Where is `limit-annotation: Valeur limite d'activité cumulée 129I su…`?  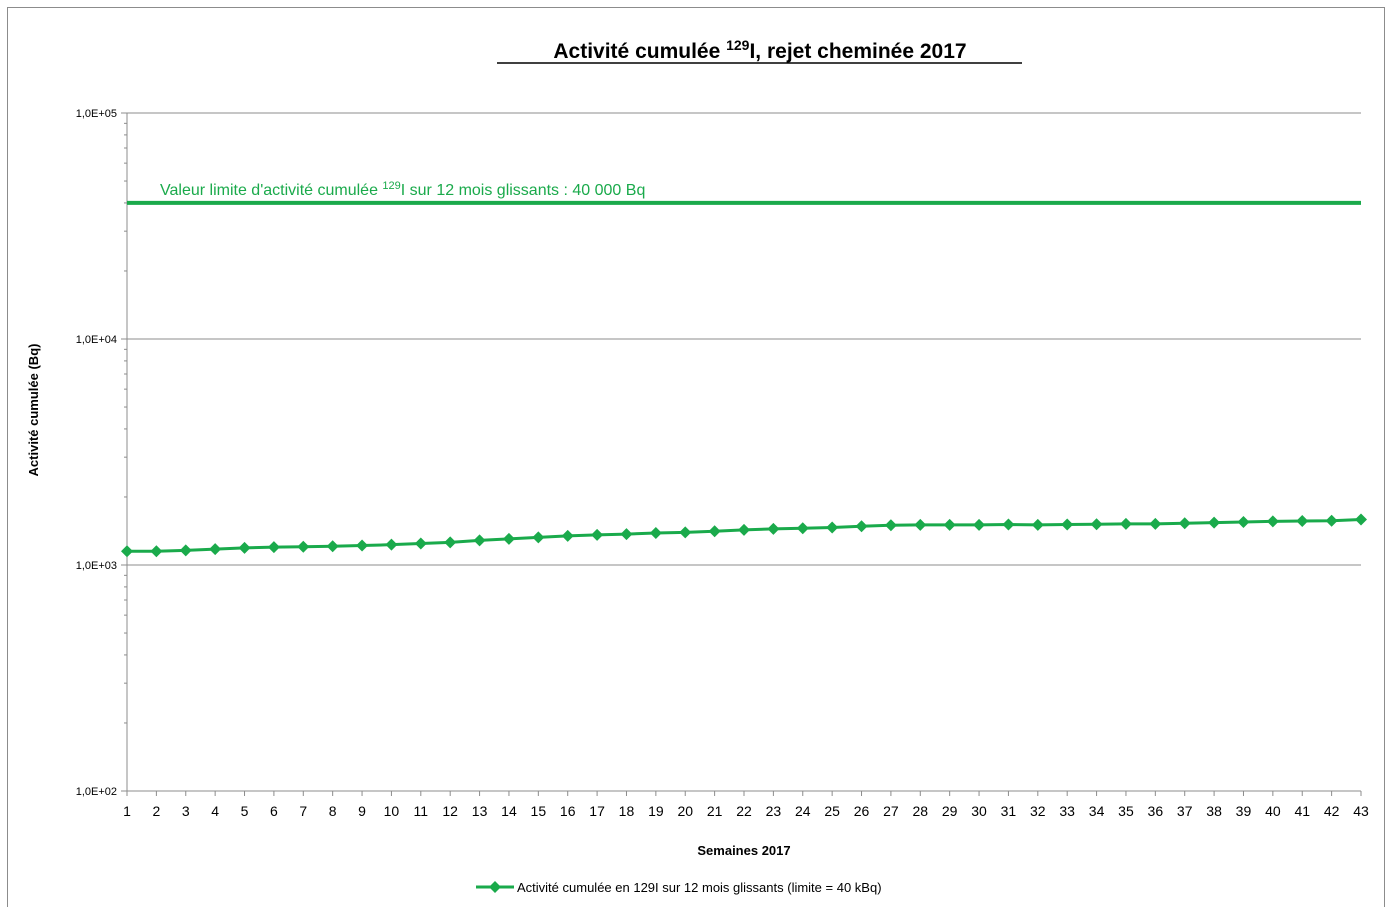
limit-annotation: Valeur limite d'activité cumulée 129I su… is located at coordinates (402, 189).